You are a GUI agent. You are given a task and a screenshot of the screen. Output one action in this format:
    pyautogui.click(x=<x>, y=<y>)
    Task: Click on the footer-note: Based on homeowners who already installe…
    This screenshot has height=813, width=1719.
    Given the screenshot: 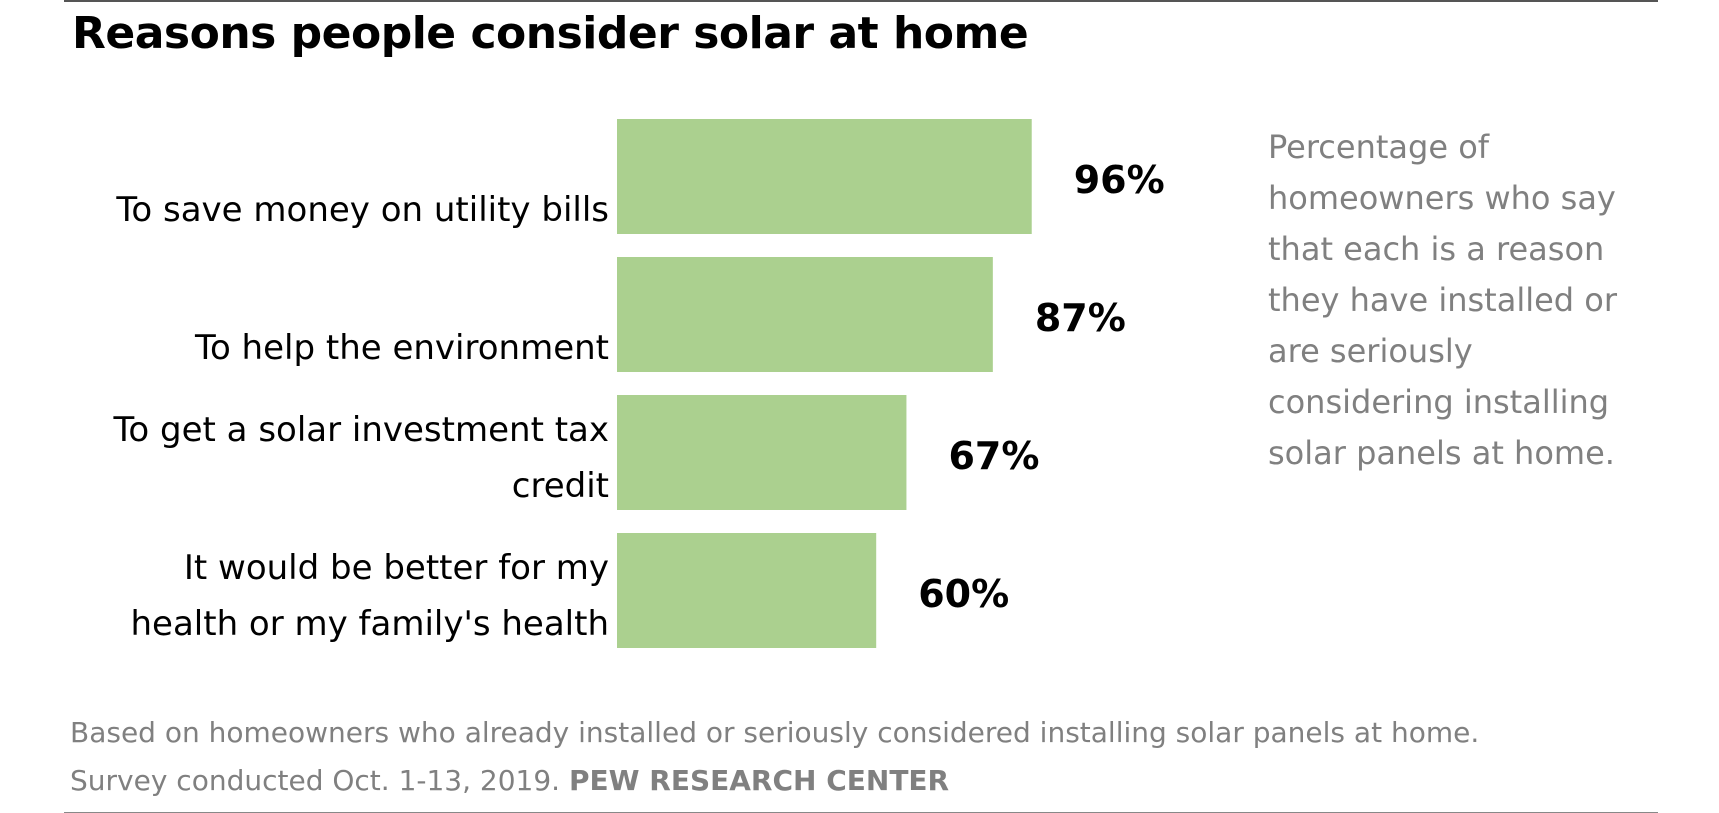 What is the action you would take?
    pyautogui.click(x=775, y=732)
    